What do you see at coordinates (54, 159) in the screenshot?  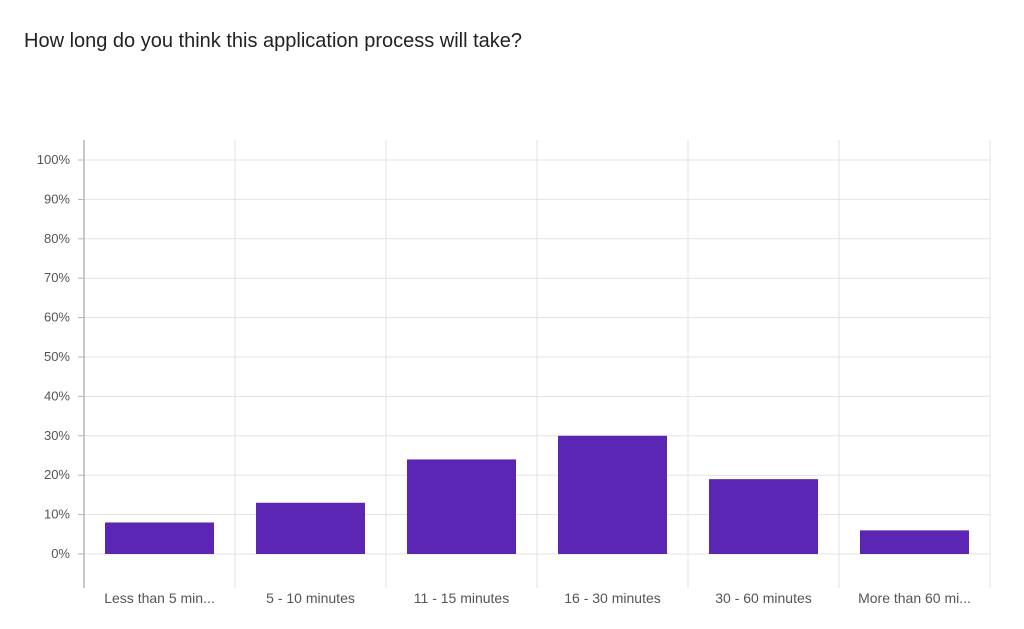 I see `y-tick-label: 100%` at bounding box center [54, 159].